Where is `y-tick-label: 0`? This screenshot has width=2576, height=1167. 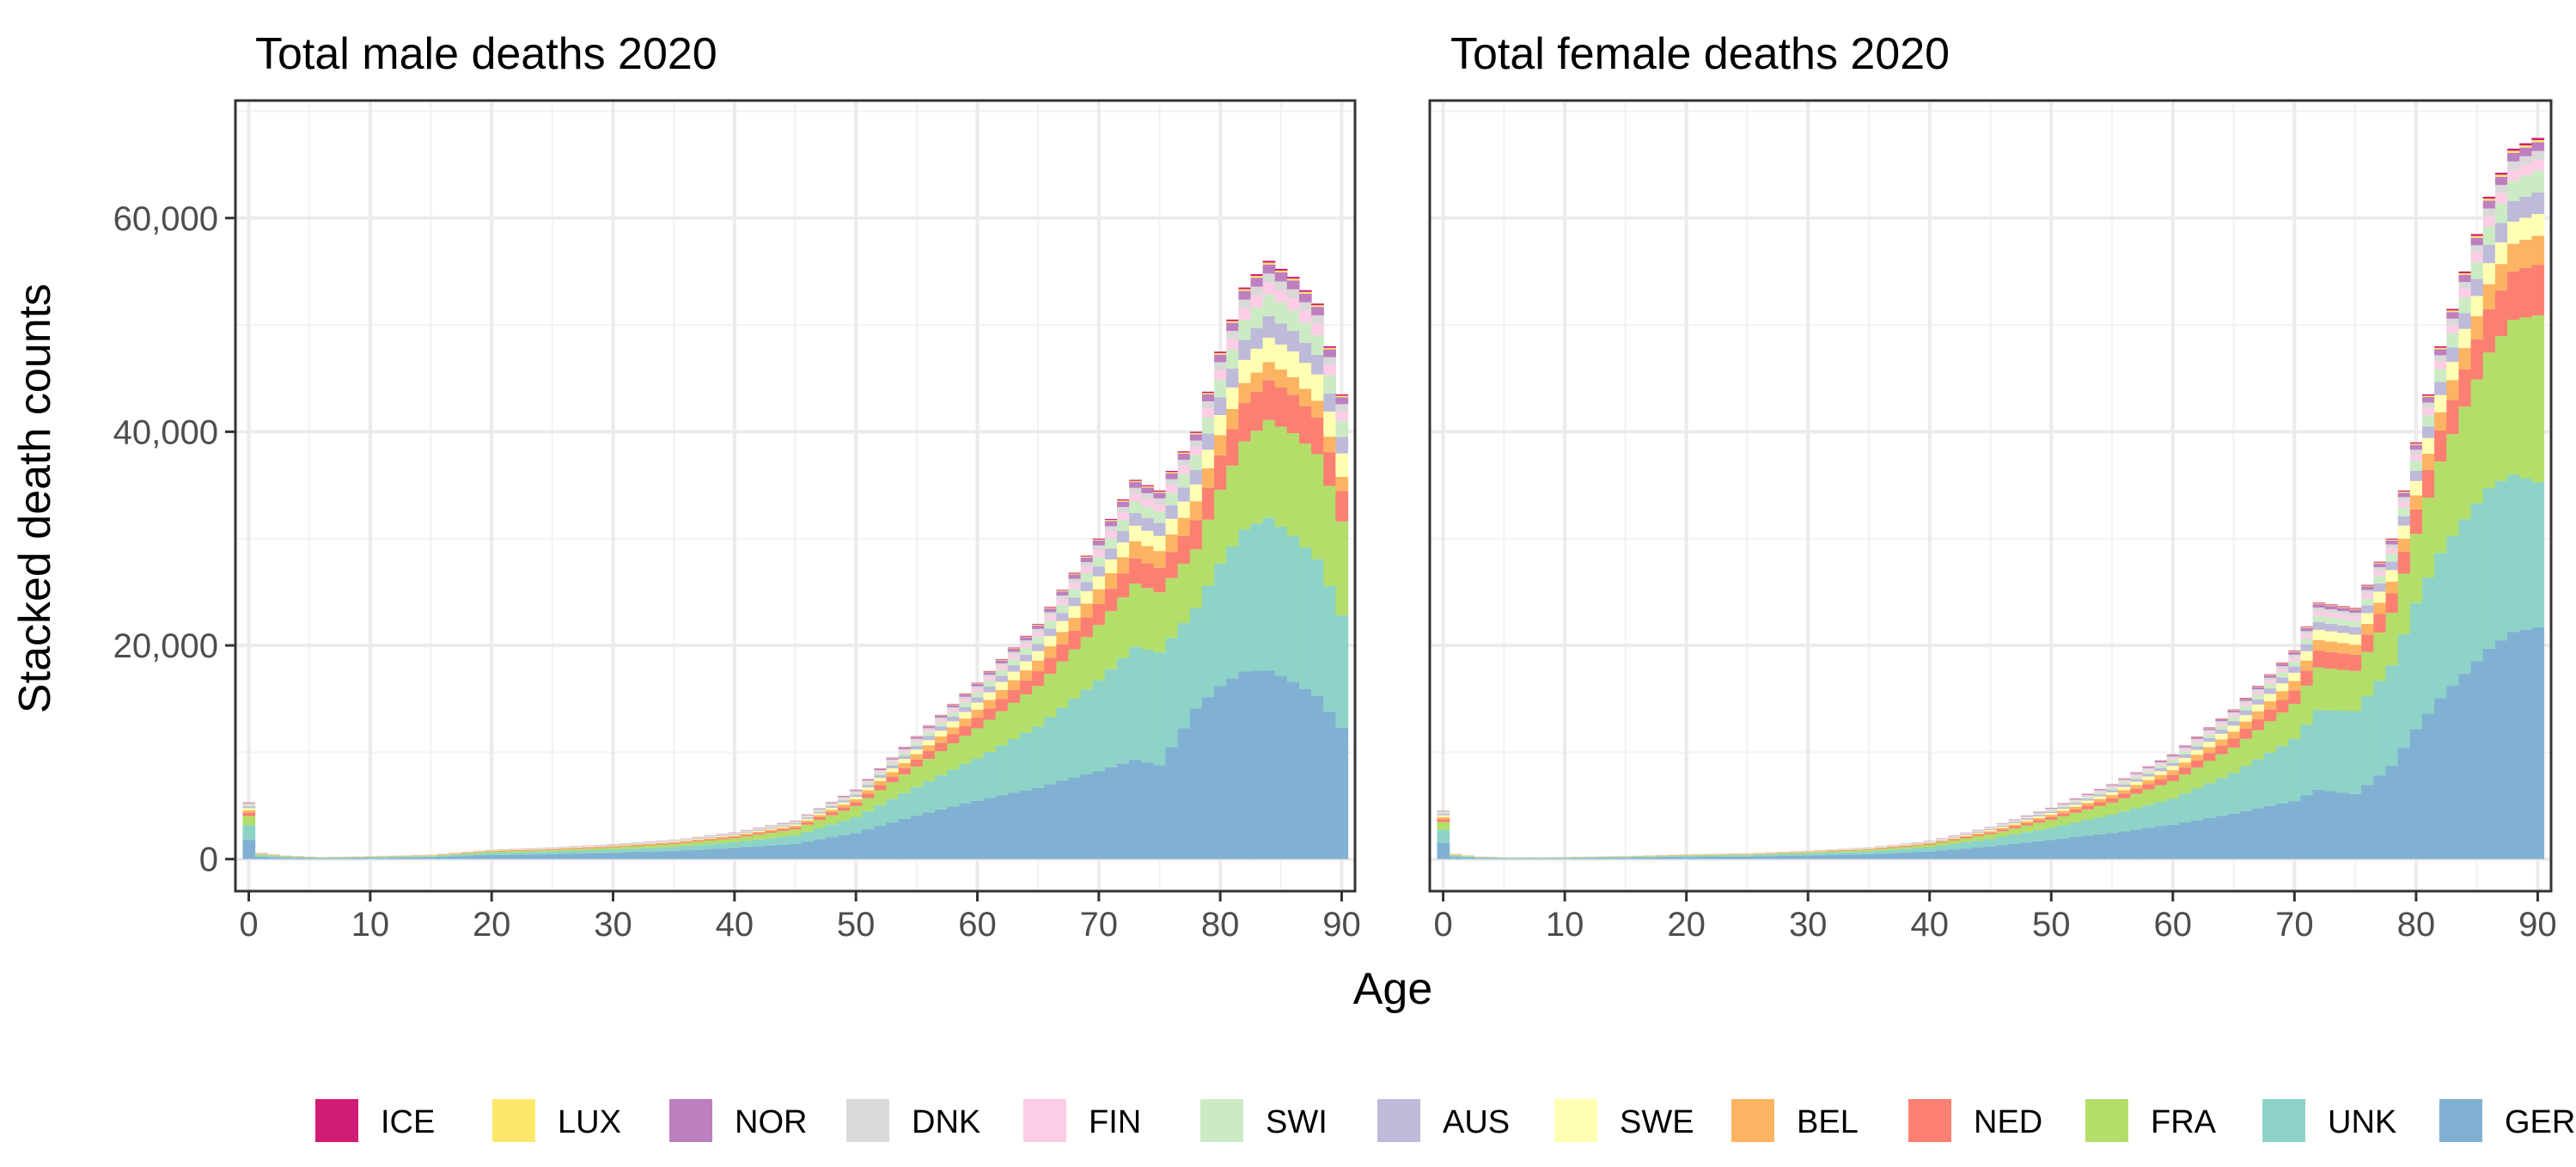
y-tick-label: 0 is located at coordinates (208, 860).